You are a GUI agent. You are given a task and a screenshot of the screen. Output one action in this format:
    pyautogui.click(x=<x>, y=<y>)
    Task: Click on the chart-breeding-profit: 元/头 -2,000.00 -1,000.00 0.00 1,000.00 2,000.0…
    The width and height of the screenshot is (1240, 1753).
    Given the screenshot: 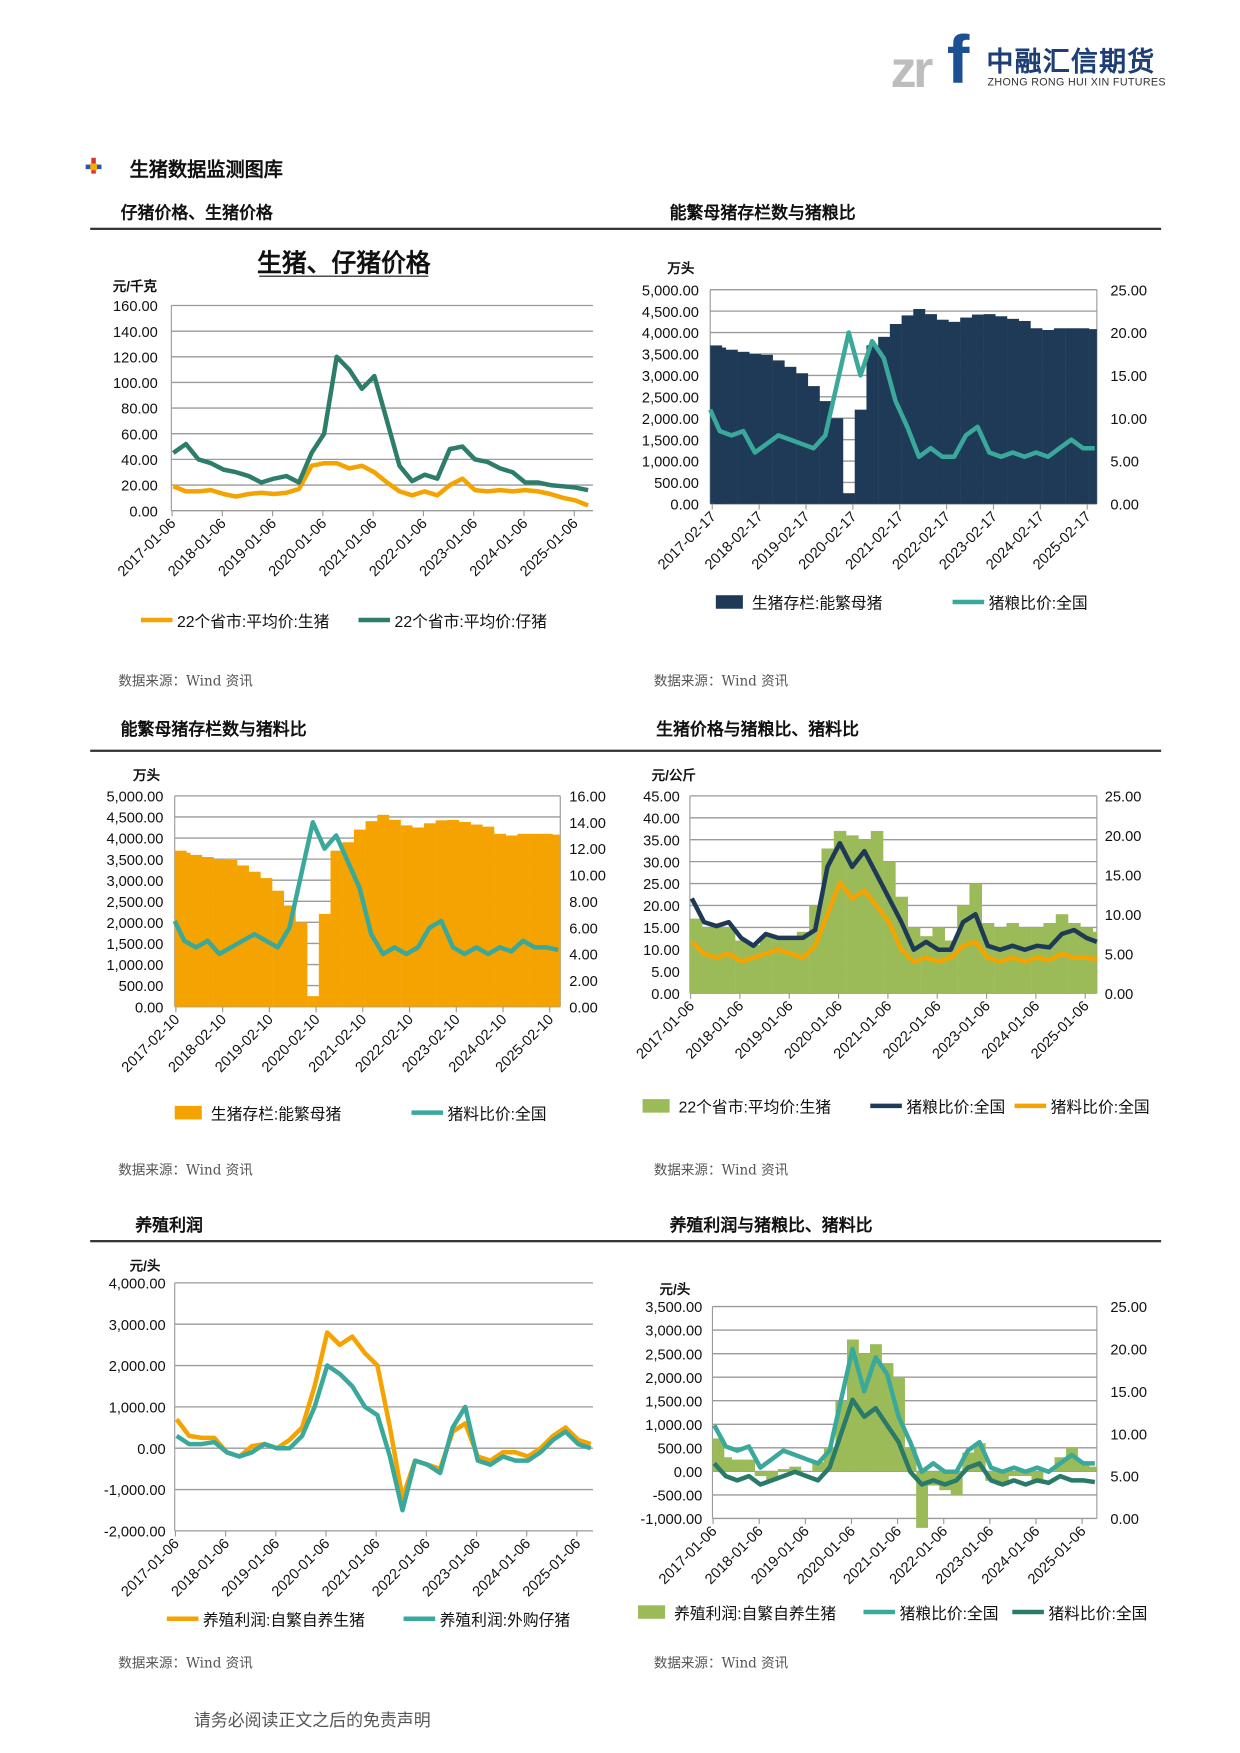 What is the action you would take?
    pyautogui.click(x=348, y=1443)
    